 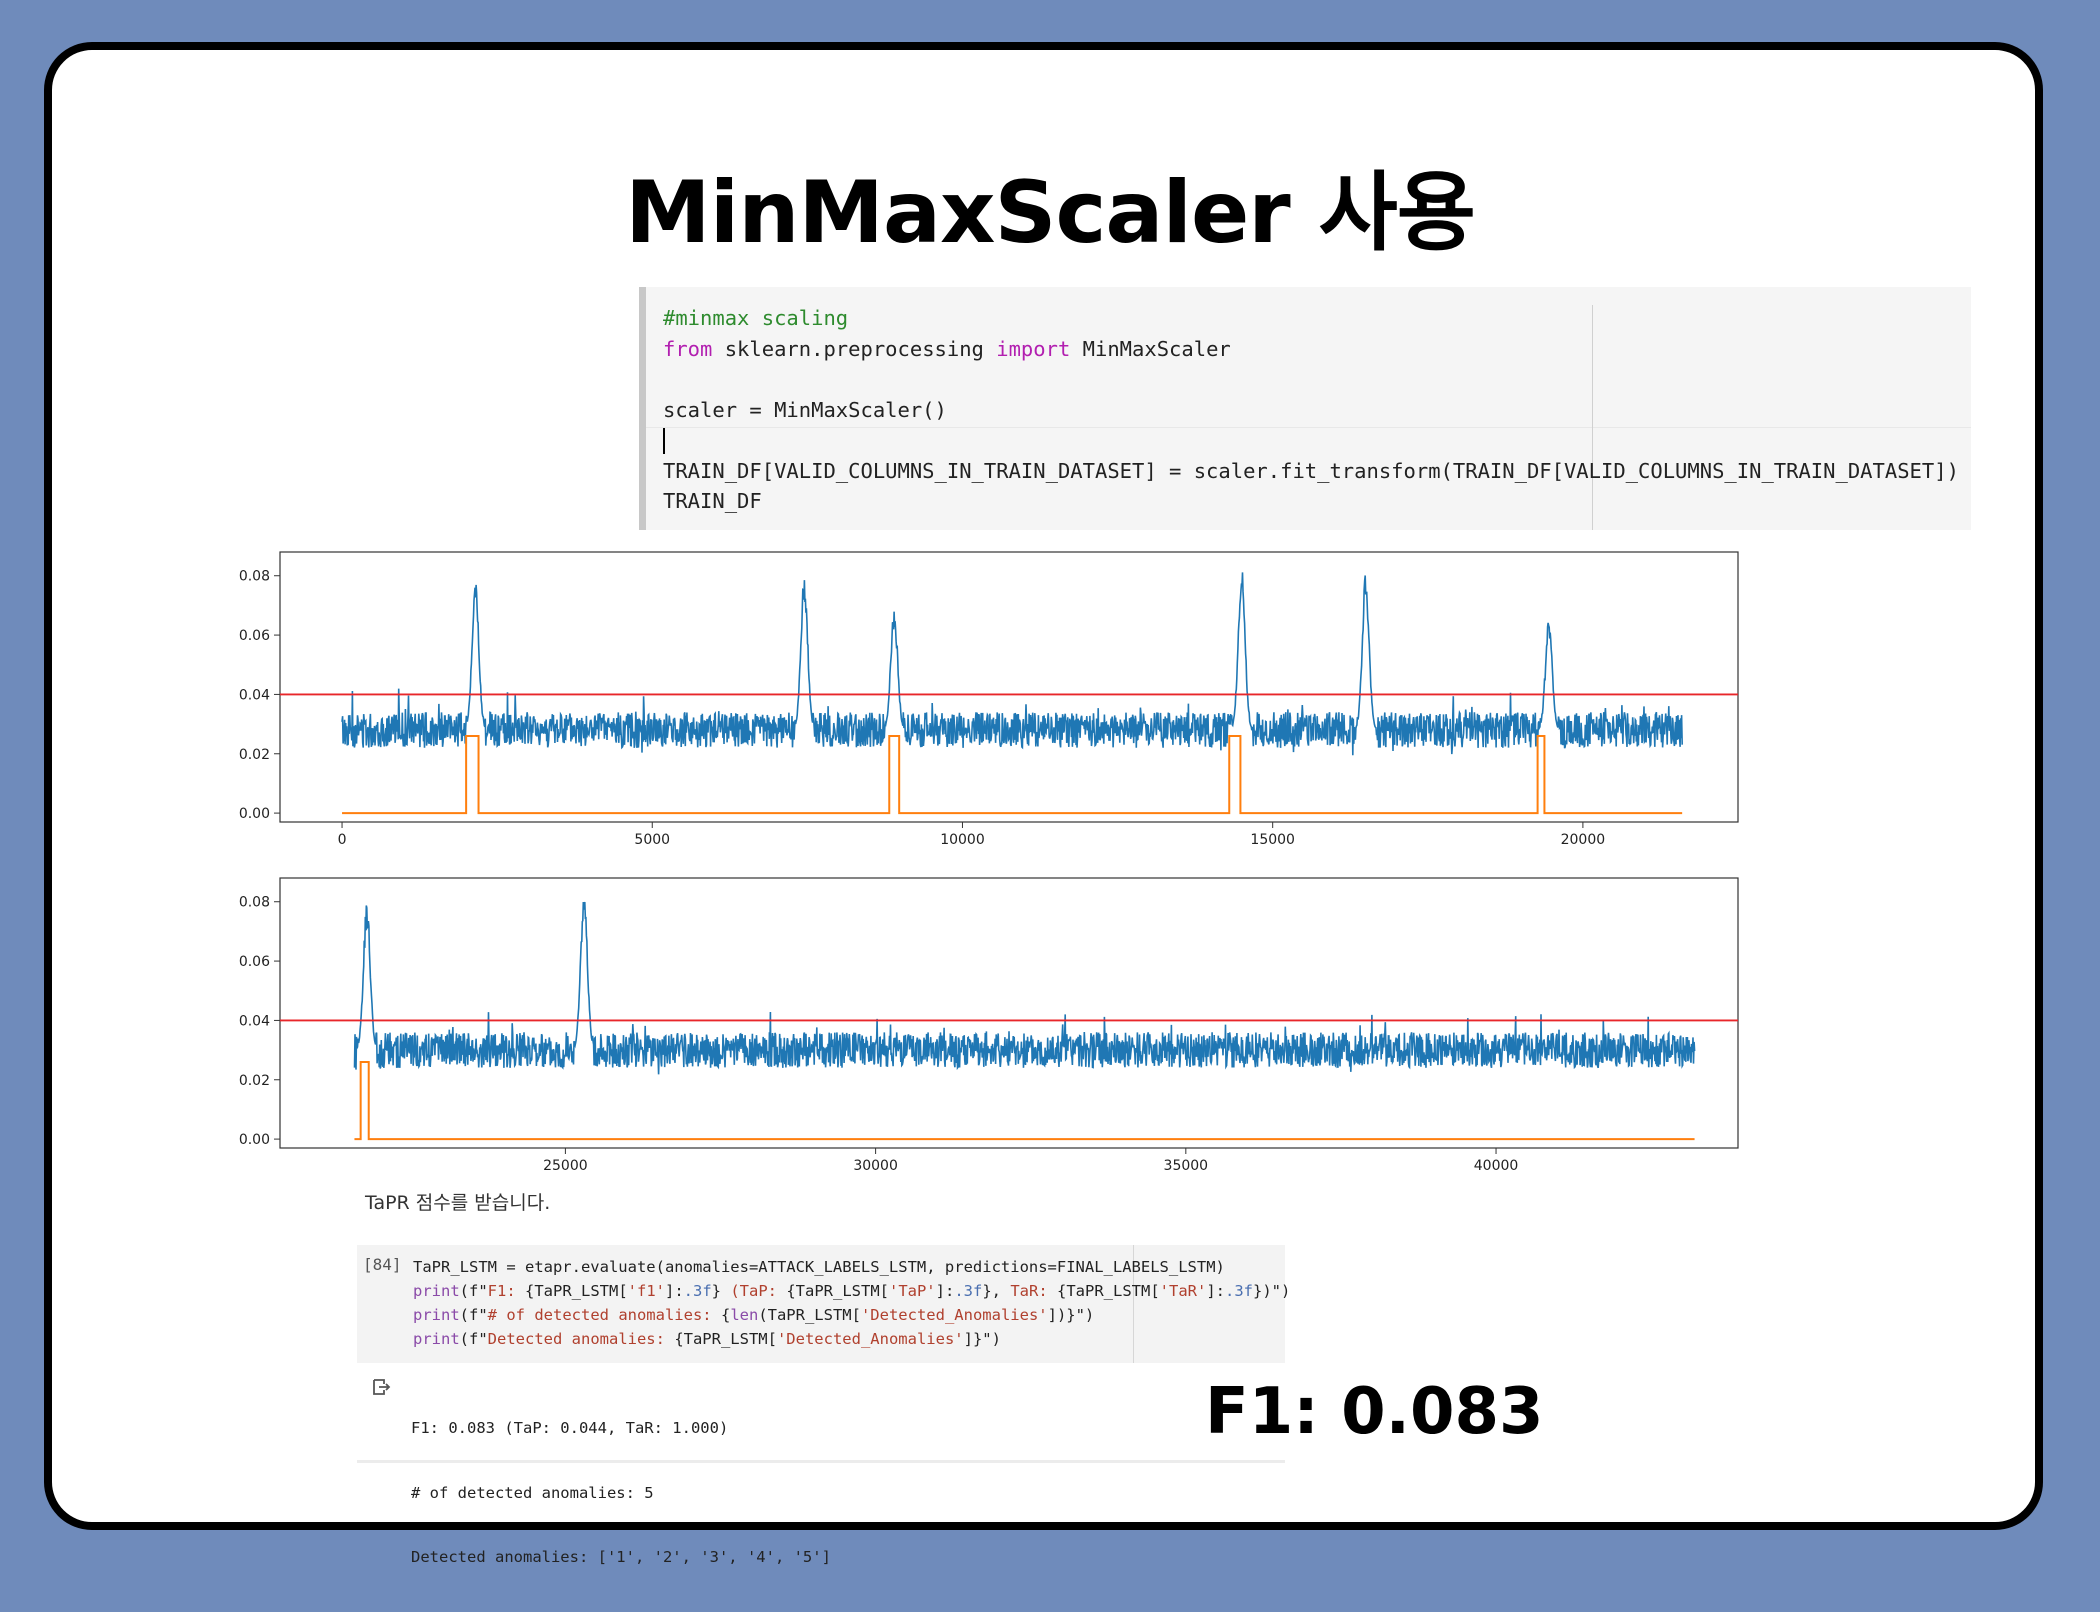 I want to click on code-line: scaler = MinMaxScaler(), so click(x=1311, y=410).